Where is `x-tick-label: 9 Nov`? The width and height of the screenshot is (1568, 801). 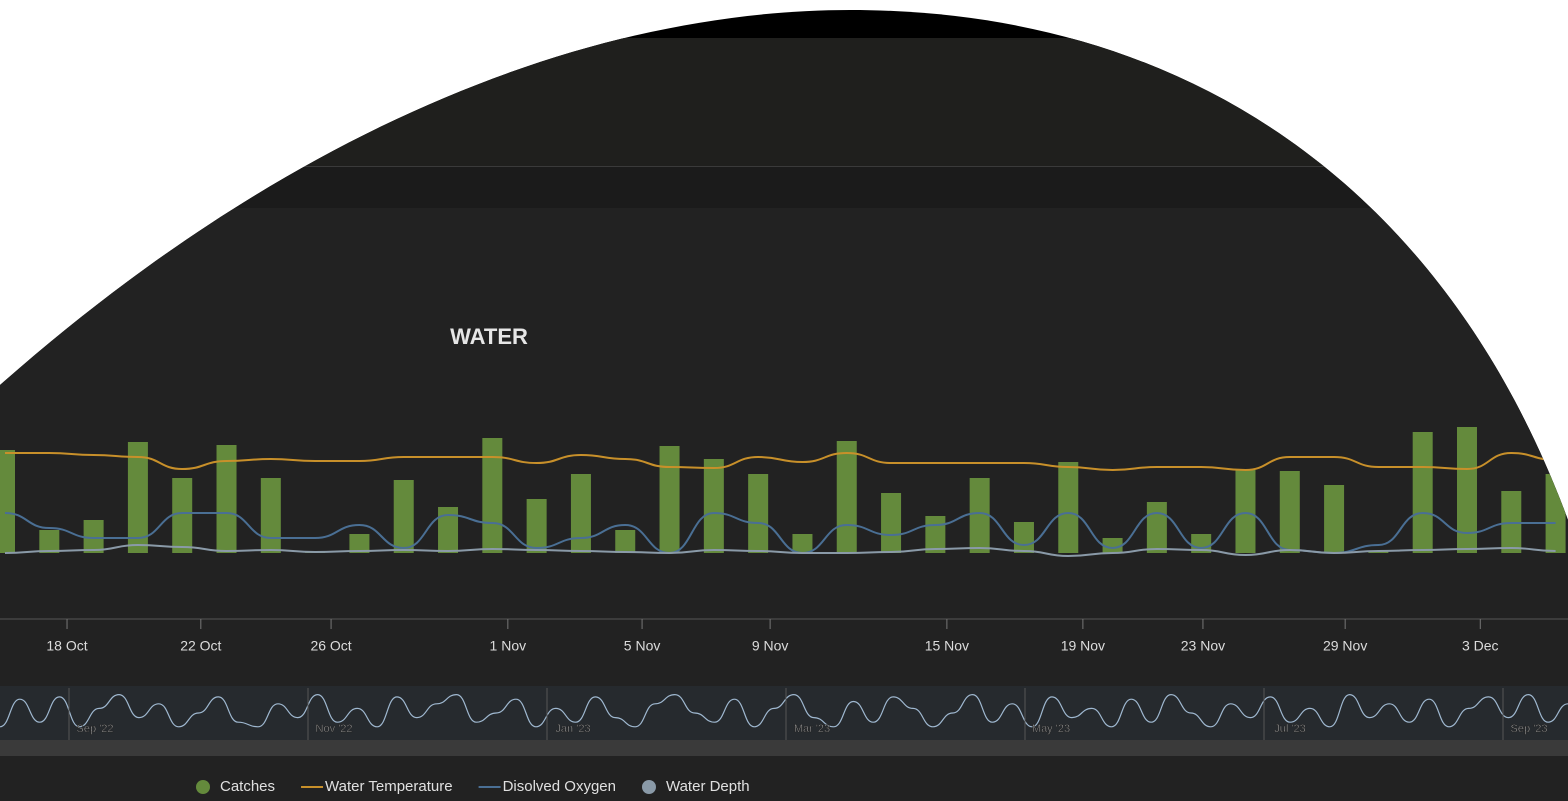 x-tick-label: 9 Nov is located at coordinates (770, 646).